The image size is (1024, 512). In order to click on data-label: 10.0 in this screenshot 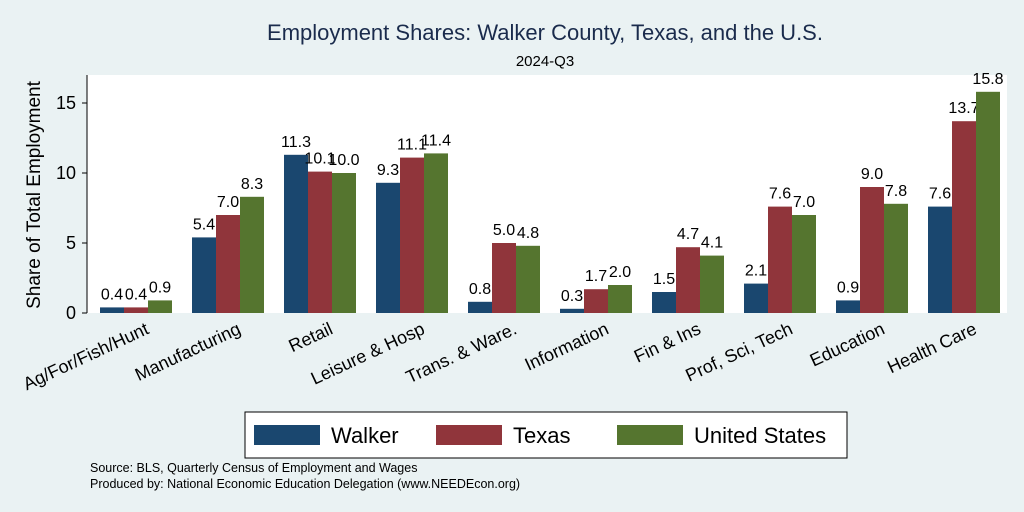, I will do `click(343, 160)`.